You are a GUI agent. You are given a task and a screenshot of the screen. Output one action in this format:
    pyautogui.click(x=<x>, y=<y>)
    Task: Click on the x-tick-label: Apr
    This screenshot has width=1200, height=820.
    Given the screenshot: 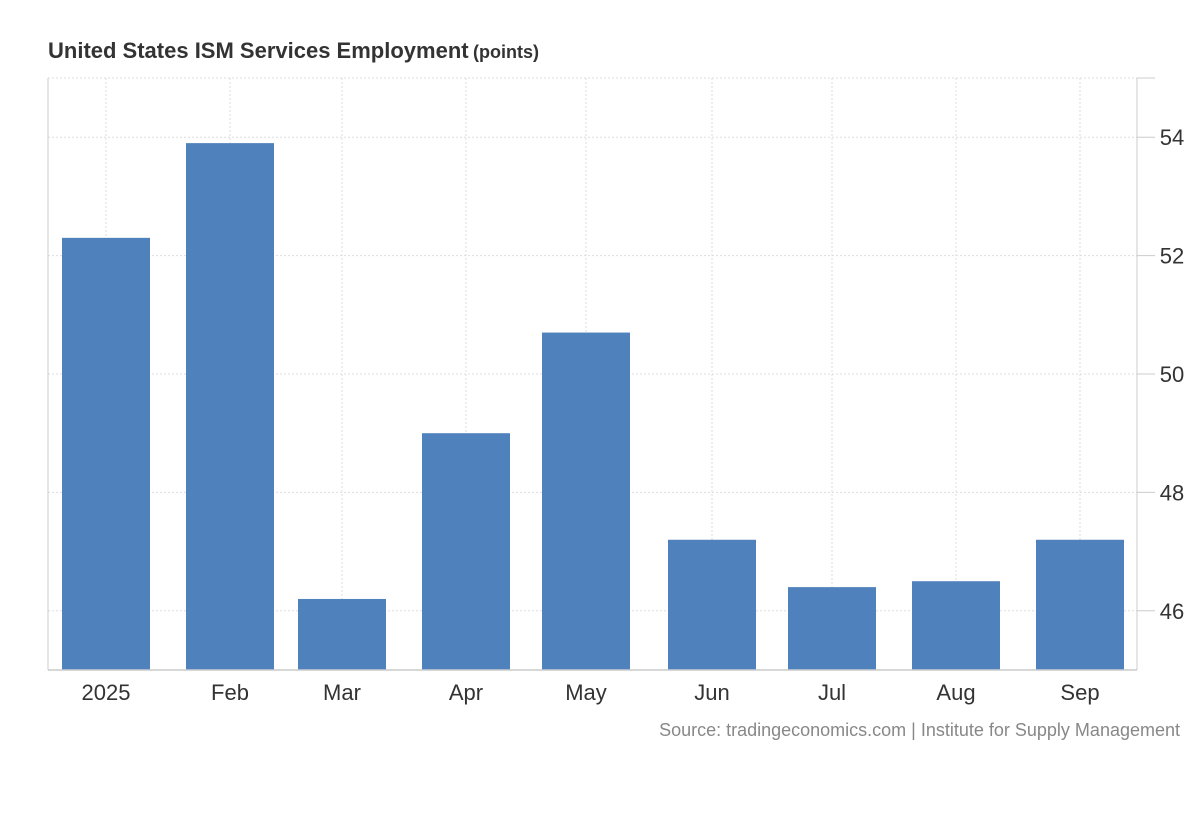 What is the action you would take?
    pyautogui.click(x=466, y=692)
    